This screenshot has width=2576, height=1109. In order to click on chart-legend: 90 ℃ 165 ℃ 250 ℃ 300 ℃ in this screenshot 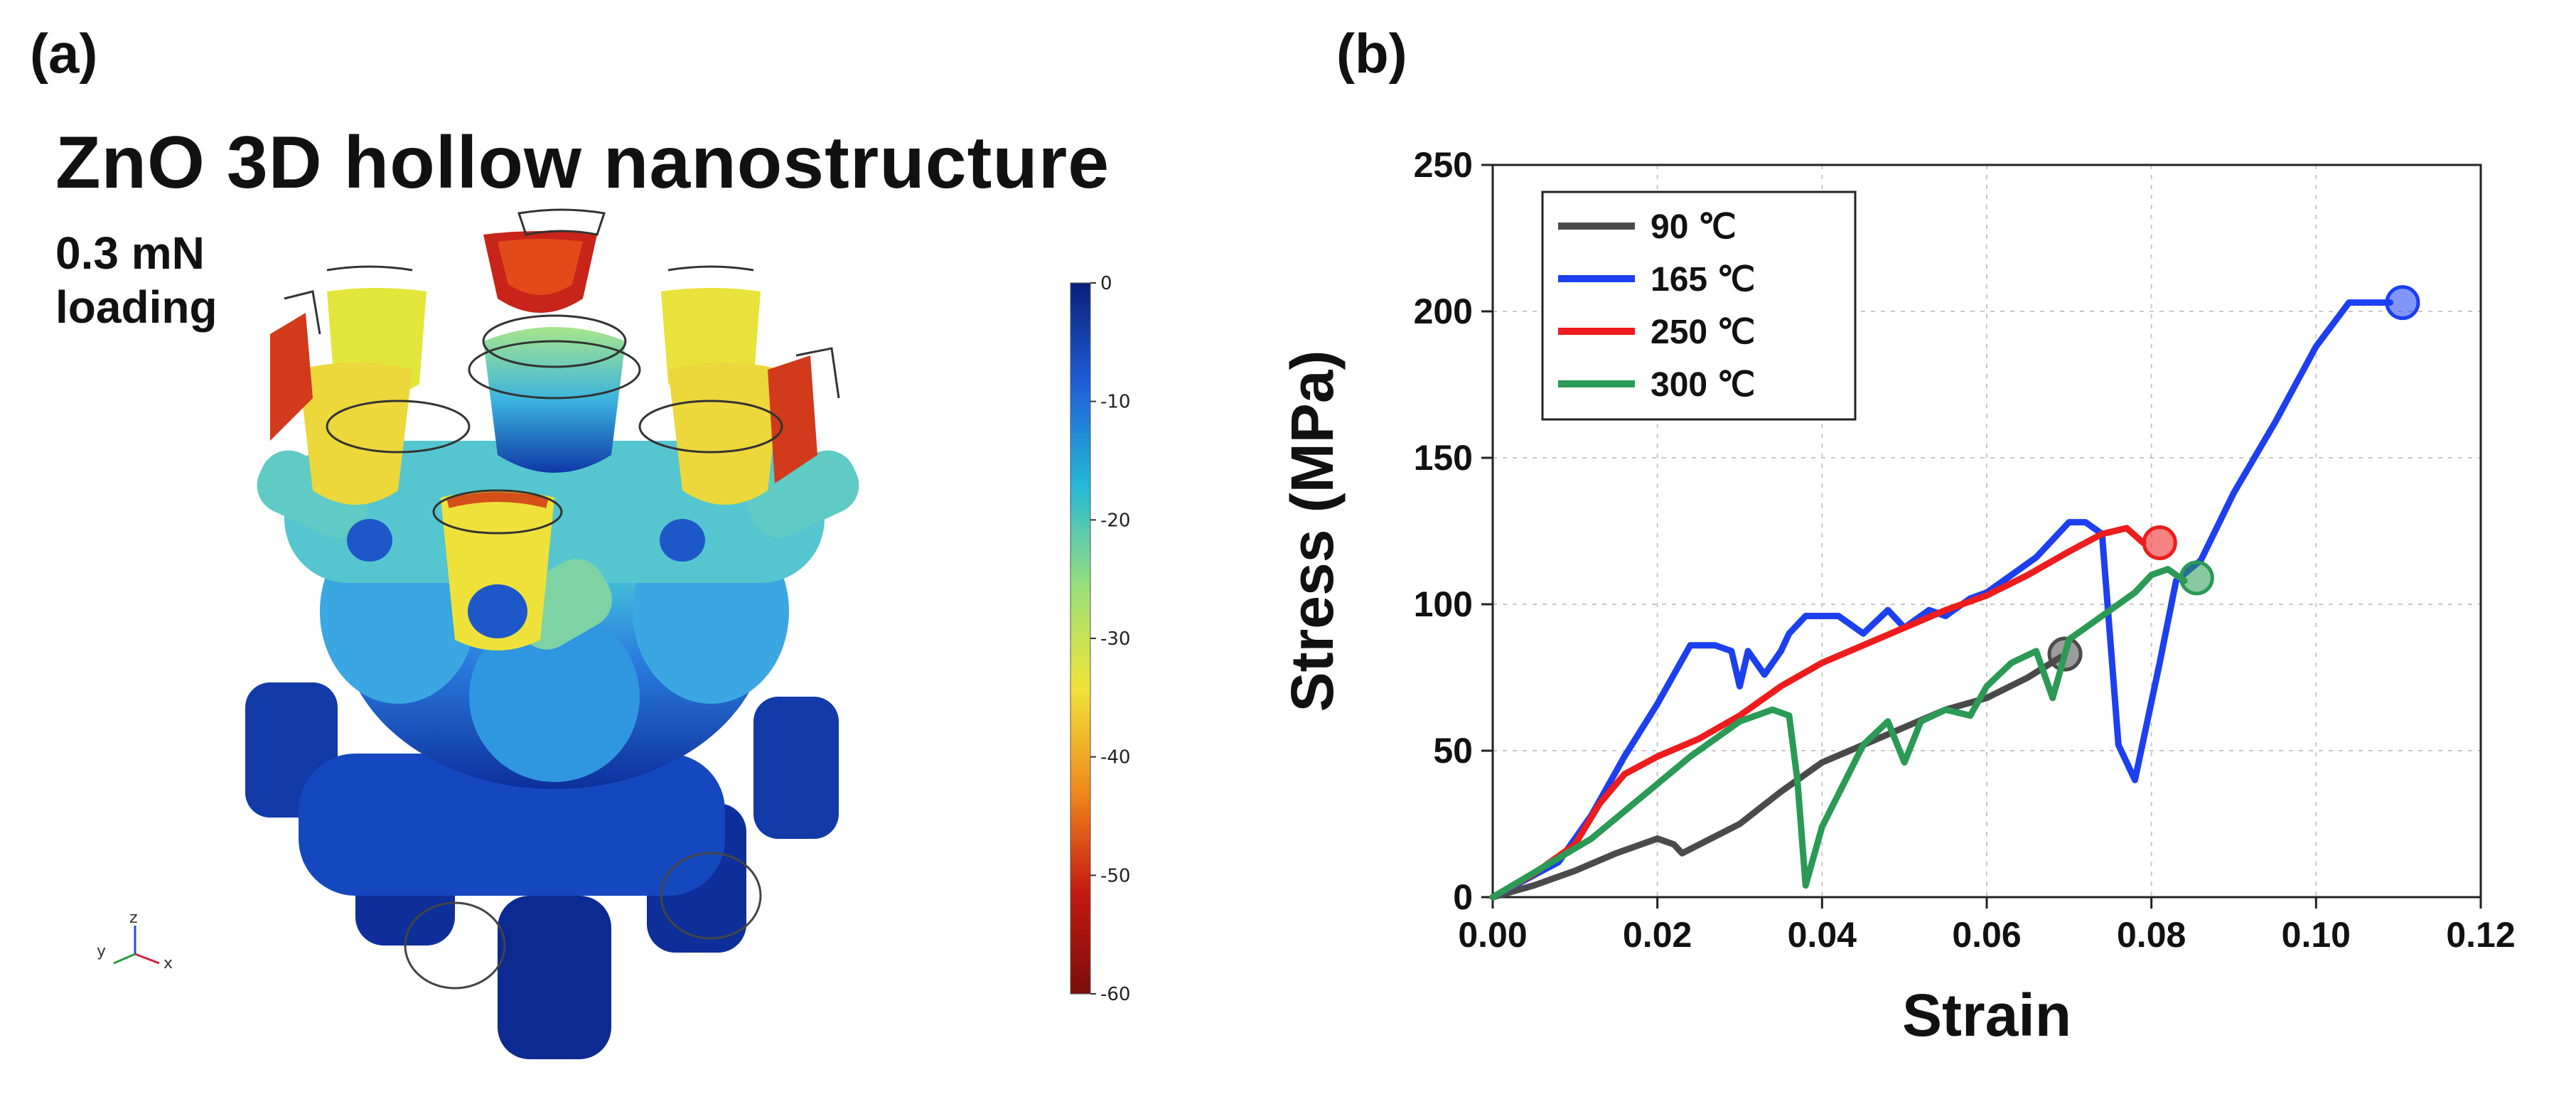, I will do `click(1699, 306)`.